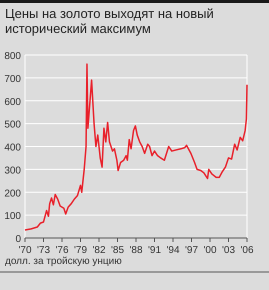 This screenshot has width=269, height=290. What do you see at coordinates (13, 170) in the screenshot?
I see `y-tick-label: 300` at bounding box center [13, 170].